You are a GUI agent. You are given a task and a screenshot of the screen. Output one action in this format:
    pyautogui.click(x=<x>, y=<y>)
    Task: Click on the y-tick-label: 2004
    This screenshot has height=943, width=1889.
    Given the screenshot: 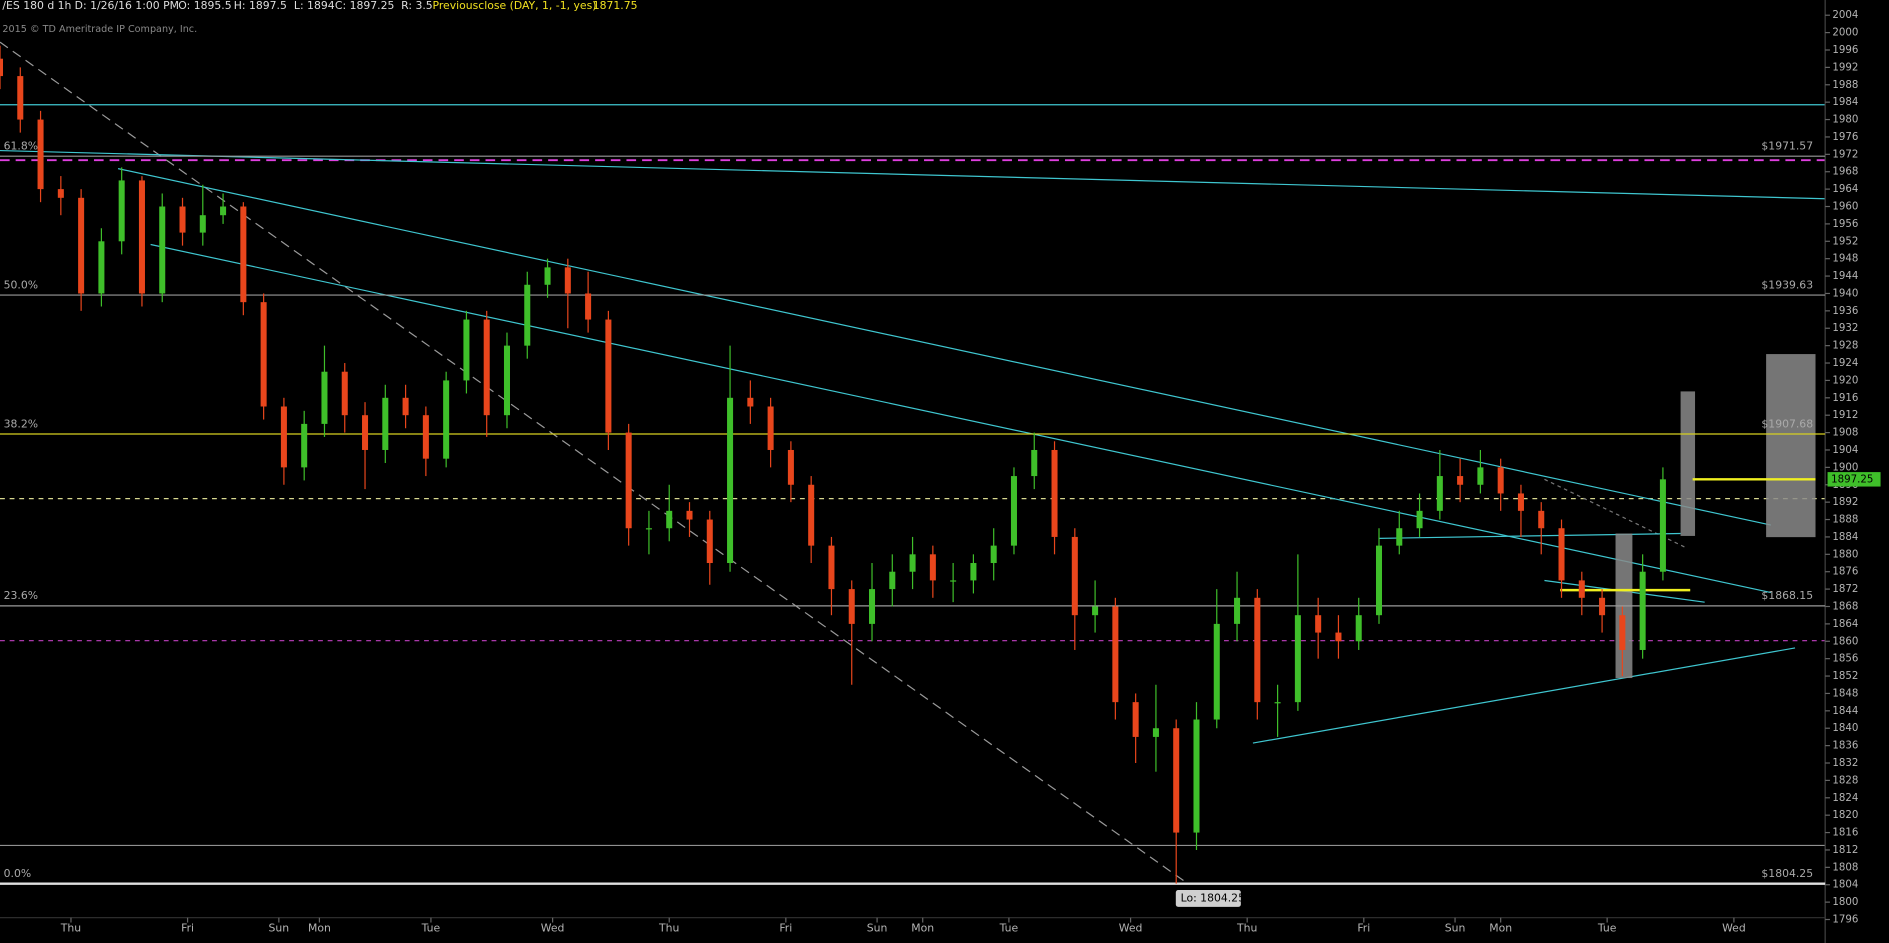 What is the action you would take?
    pyautogui.click(x=1845, y=15)
    